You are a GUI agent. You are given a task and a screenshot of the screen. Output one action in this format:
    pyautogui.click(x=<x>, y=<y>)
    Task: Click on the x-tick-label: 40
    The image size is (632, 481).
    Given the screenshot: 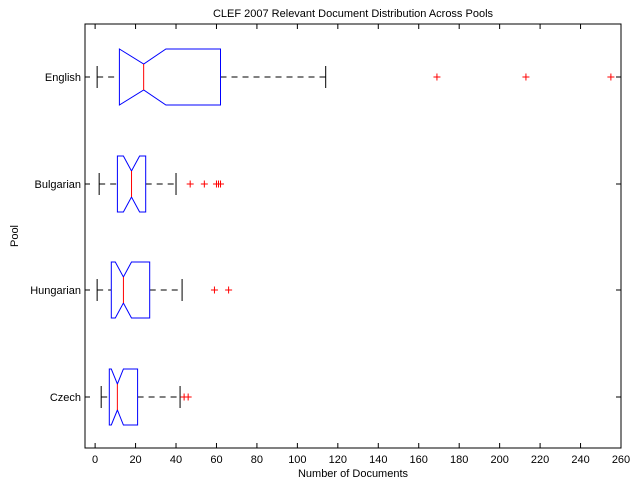 What is the action you would take?
    pyautogui.click(x=176, y=460)
    